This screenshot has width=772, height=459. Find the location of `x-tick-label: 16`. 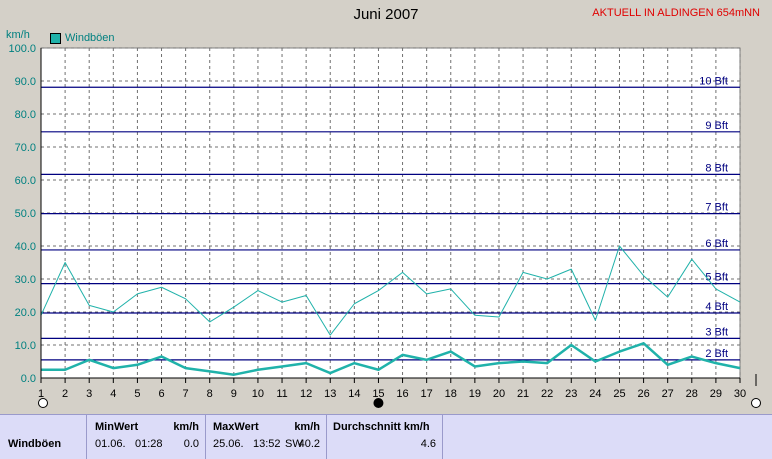

x-tick-label: 16 is located at coordinates (402, 394).